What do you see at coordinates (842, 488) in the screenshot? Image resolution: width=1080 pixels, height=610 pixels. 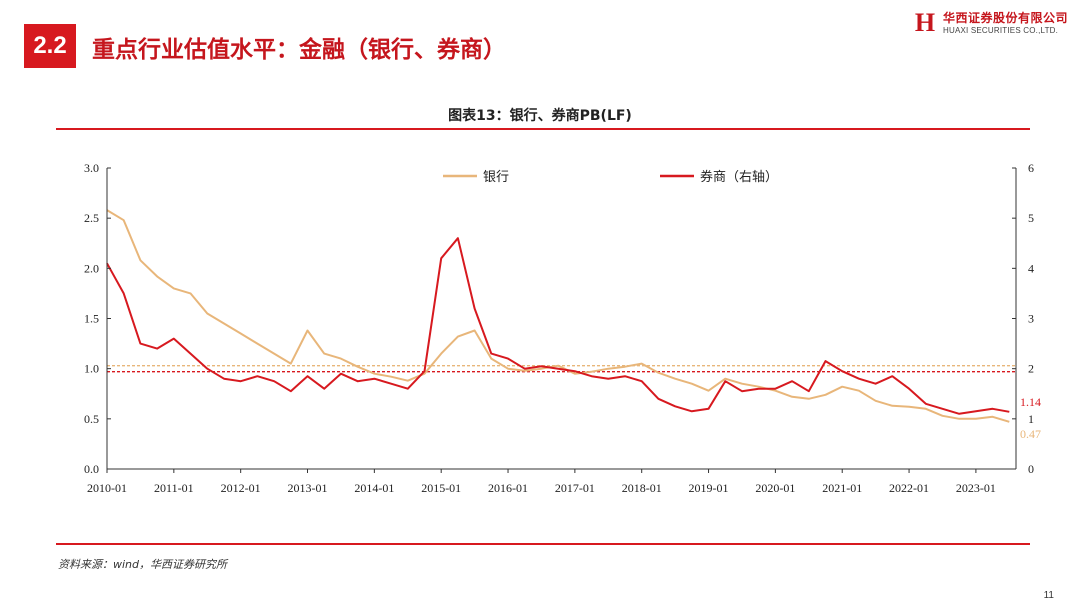 I see `x-tick-label: 2021-01` at bounding box center [842, 488].